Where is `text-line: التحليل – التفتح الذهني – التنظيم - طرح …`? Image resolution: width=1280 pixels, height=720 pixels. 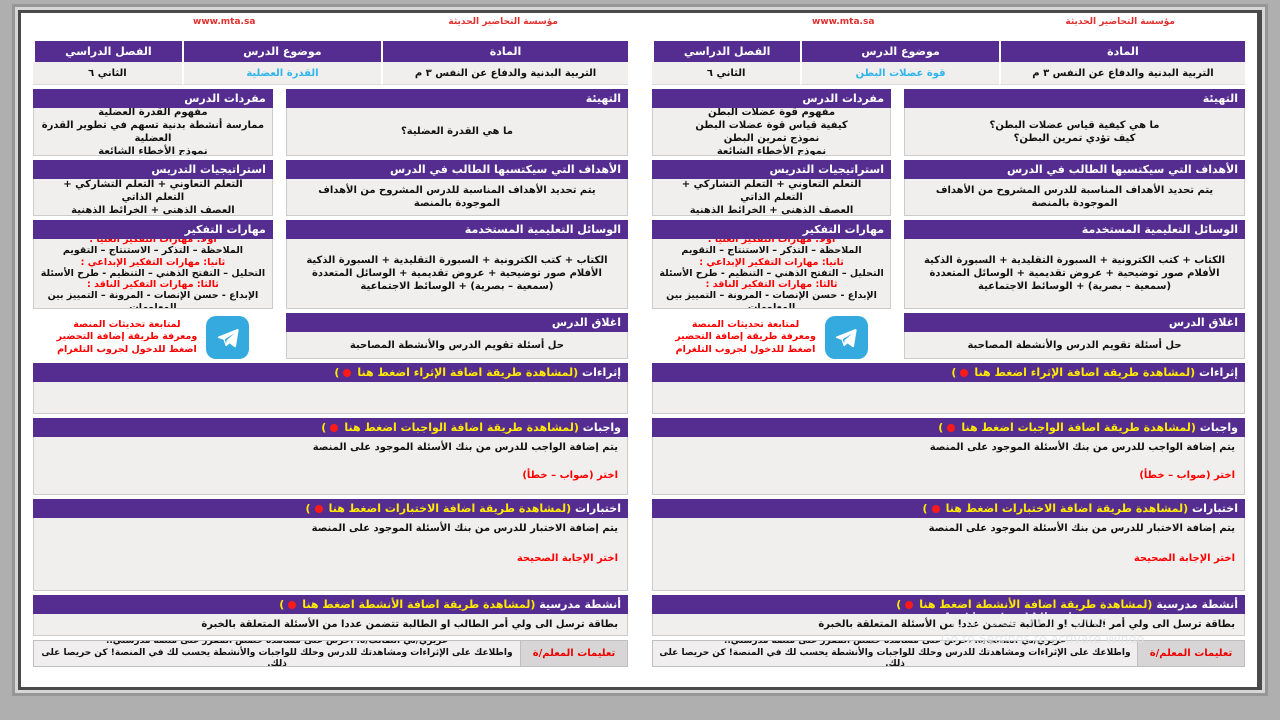 text-line: التحليل – التفتح الذهني – التنظيم - طرح … is located at coordinates (153, 273).